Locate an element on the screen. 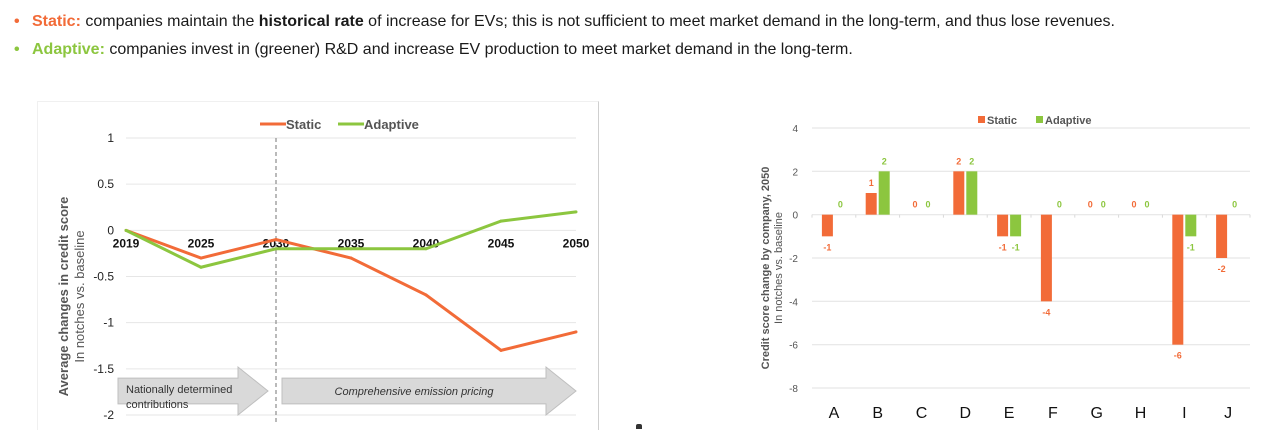  x-tick-label: 2045 is located at coordinates (501, 243).